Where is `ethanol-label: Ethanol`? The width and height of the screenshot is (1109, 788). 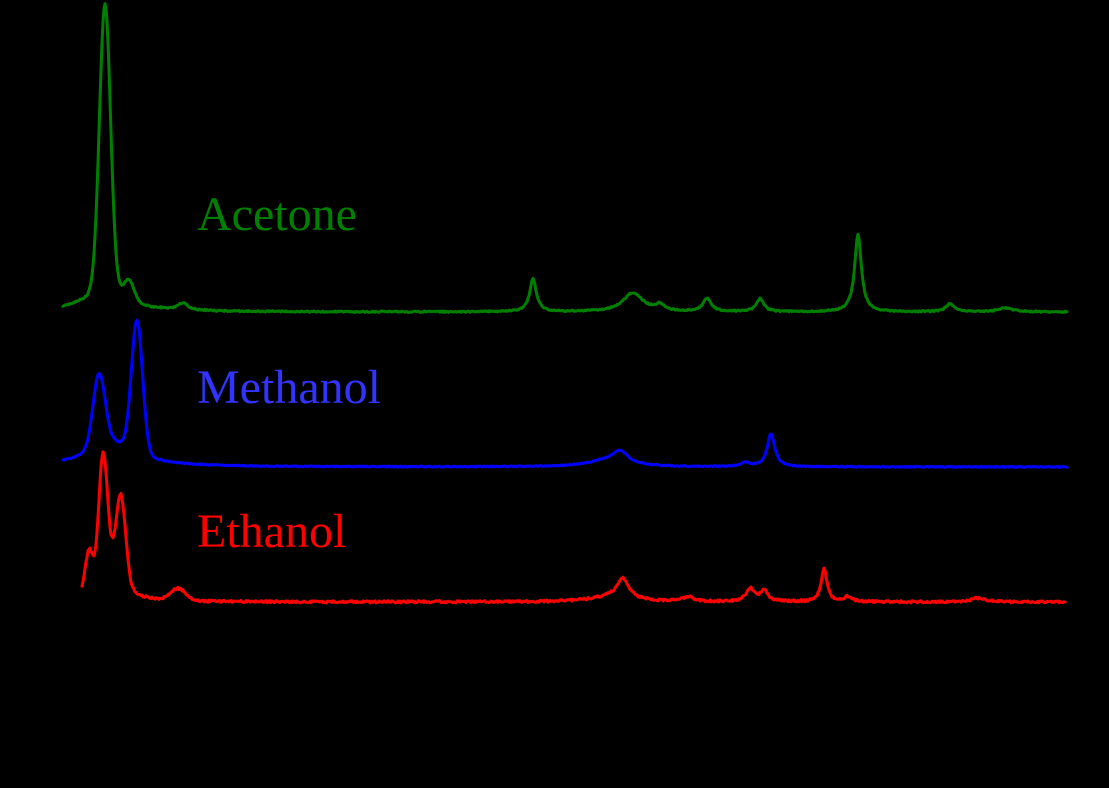 ethanol-label: Ethanol is located at coordinates (271, 531).